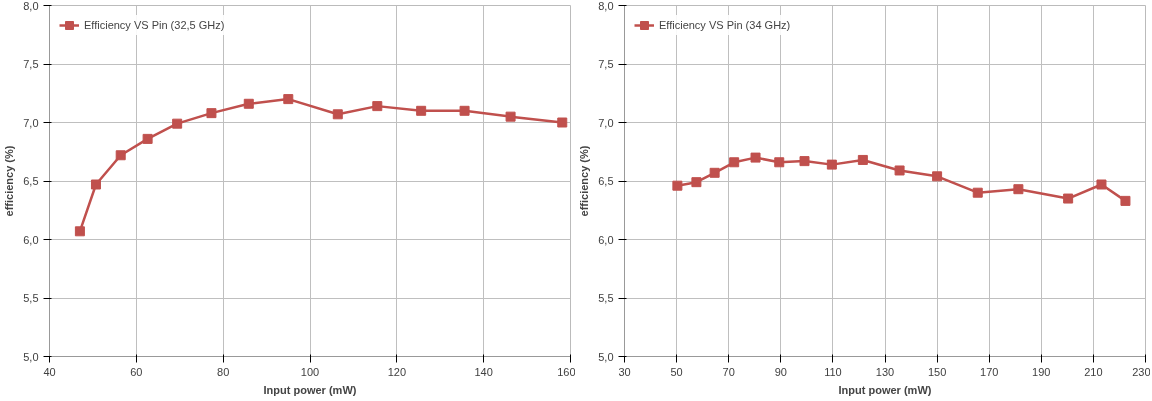  What do you see at coordinates (483, 371) in the screenshot?
I see `x-tick-label: 140` at bounding box center [483, 371].